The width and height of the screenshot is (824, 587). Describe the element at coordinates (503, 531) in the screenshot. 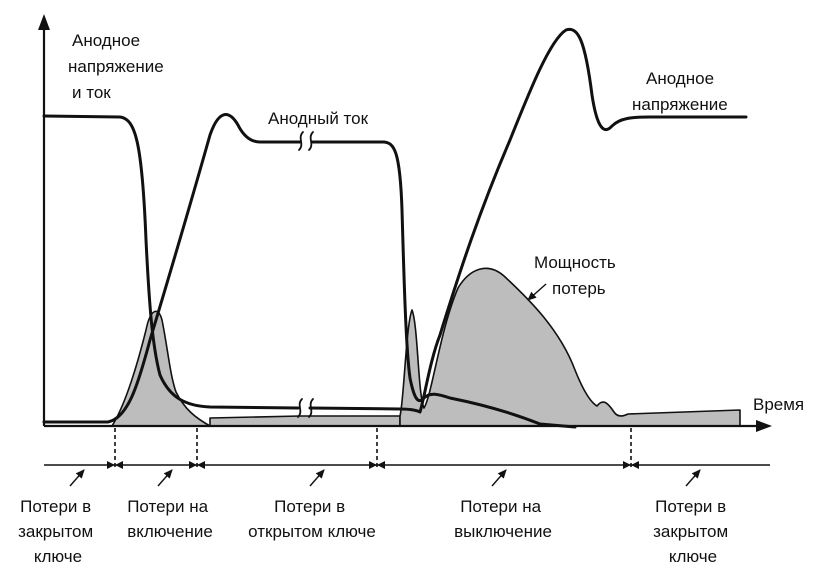

I see `phase-label-line: выключение` at that location.